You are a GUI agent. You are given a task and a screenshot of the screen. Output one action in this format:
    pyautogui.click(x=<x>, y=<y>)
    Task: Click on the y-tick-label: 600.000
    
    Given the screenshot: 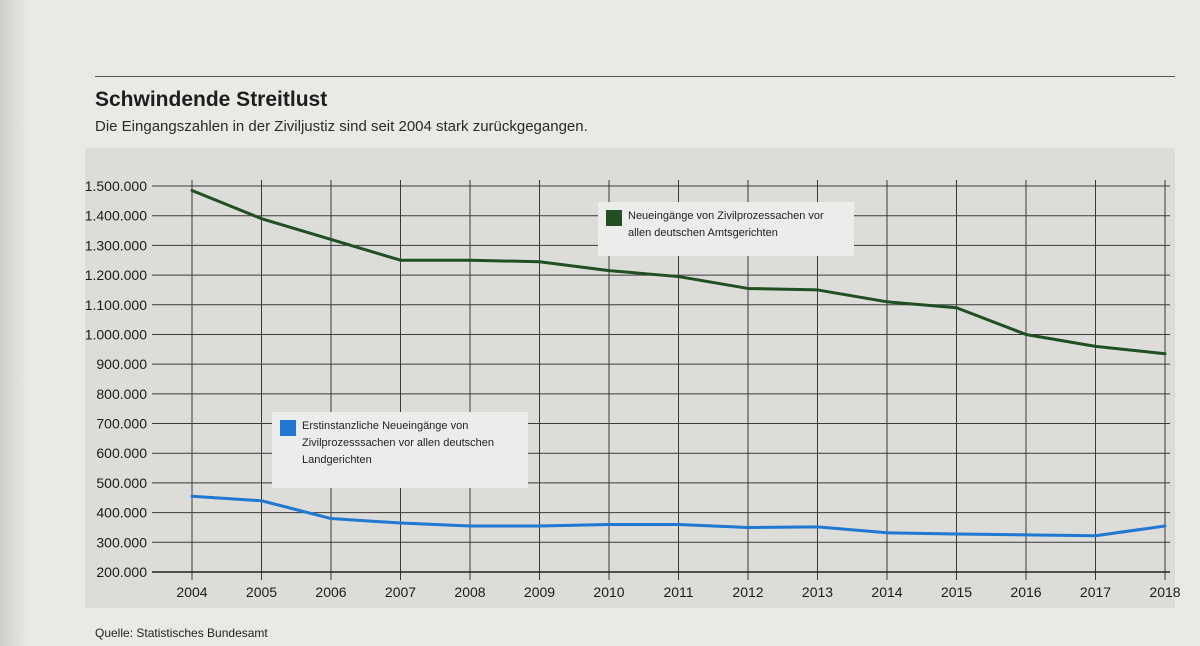 What is the action you would take?
    pyautogui.click(x=121, y=453)
    